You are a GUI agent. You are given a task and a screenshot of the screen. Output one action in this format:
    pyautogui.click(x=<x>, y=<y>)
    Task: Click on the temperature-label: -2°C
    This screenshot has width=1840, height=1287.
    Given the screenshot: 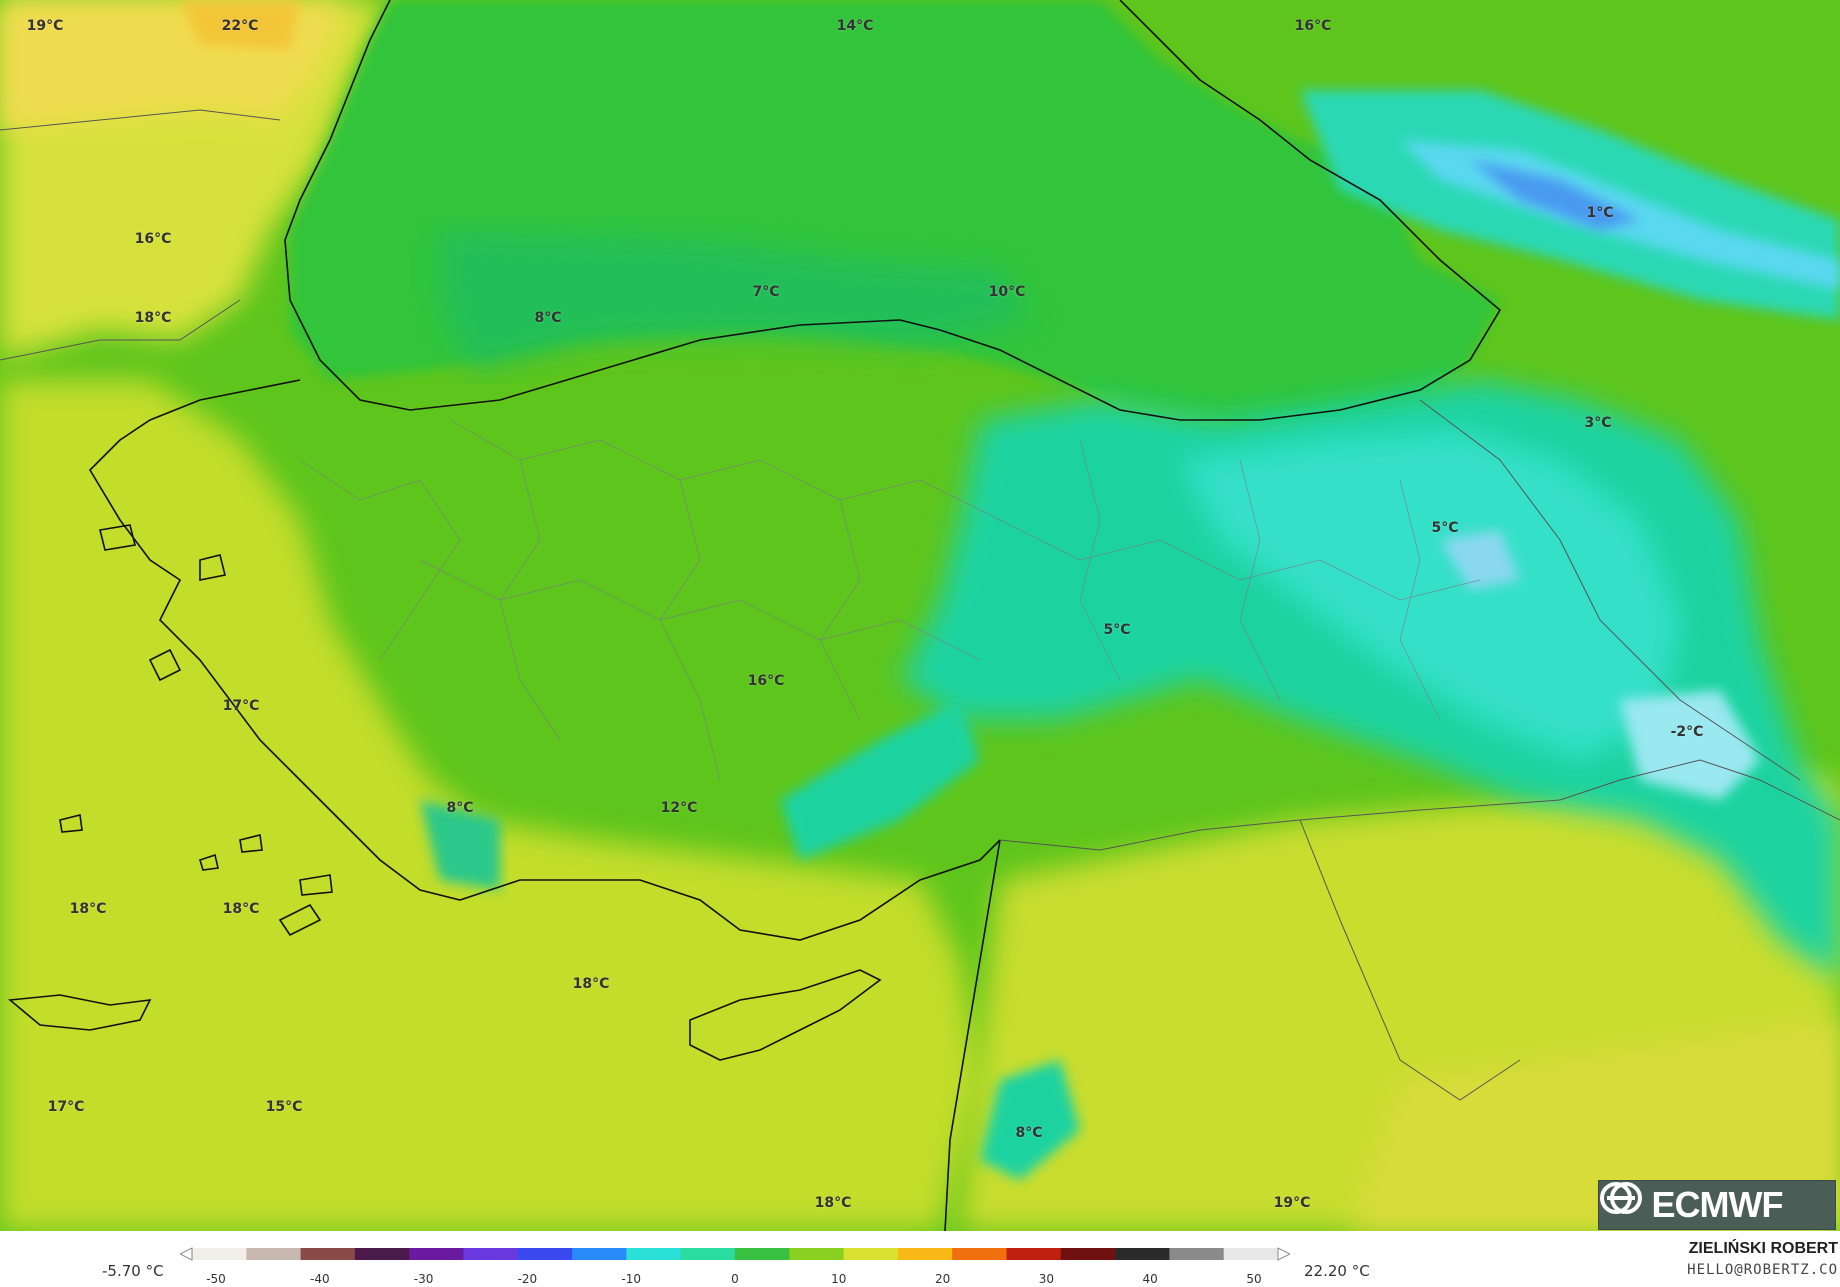 What is the action you would take?
    pyautogui.click(x=1687, y=732)
    